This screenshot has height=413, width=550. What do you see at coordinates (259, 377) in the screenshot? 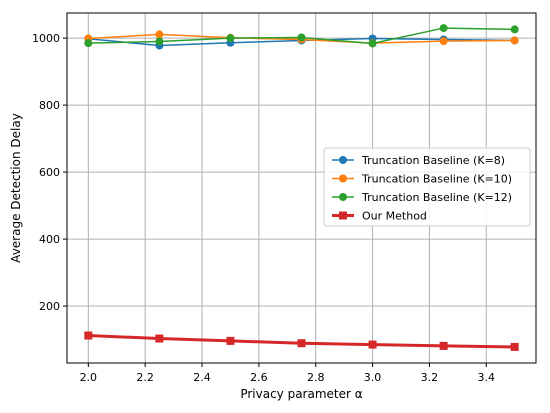
I see `x-tick-label: 2.6` at bounding box center [259, 377].